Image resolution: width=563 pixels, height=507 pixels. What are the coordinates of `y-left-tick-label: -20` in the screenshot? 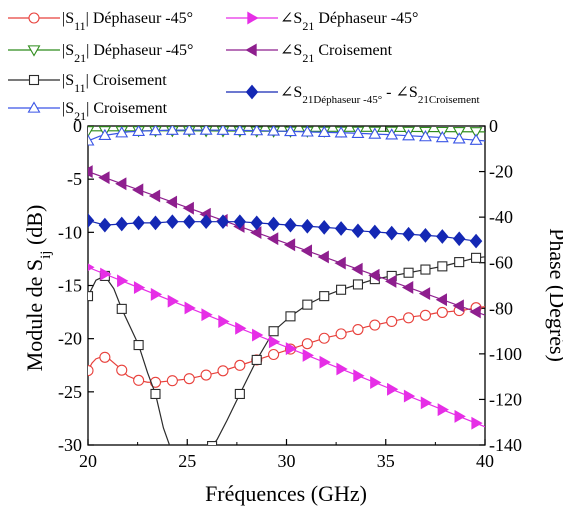 It's located at (70, 339).